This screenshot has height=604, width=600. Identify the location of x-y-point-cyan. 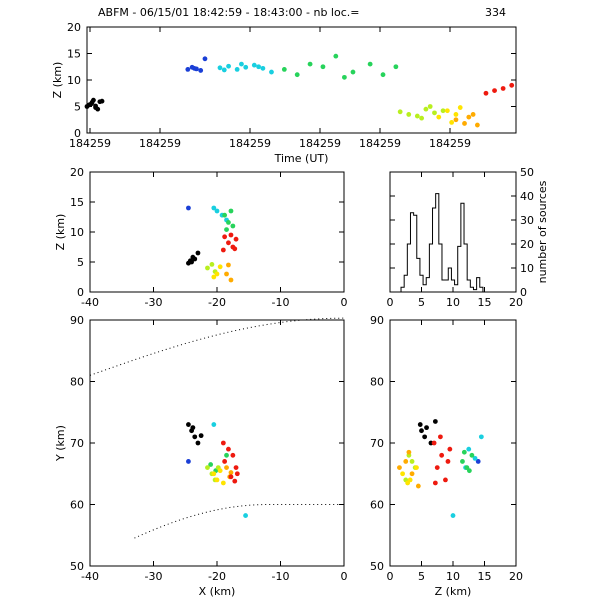
(245, 515).